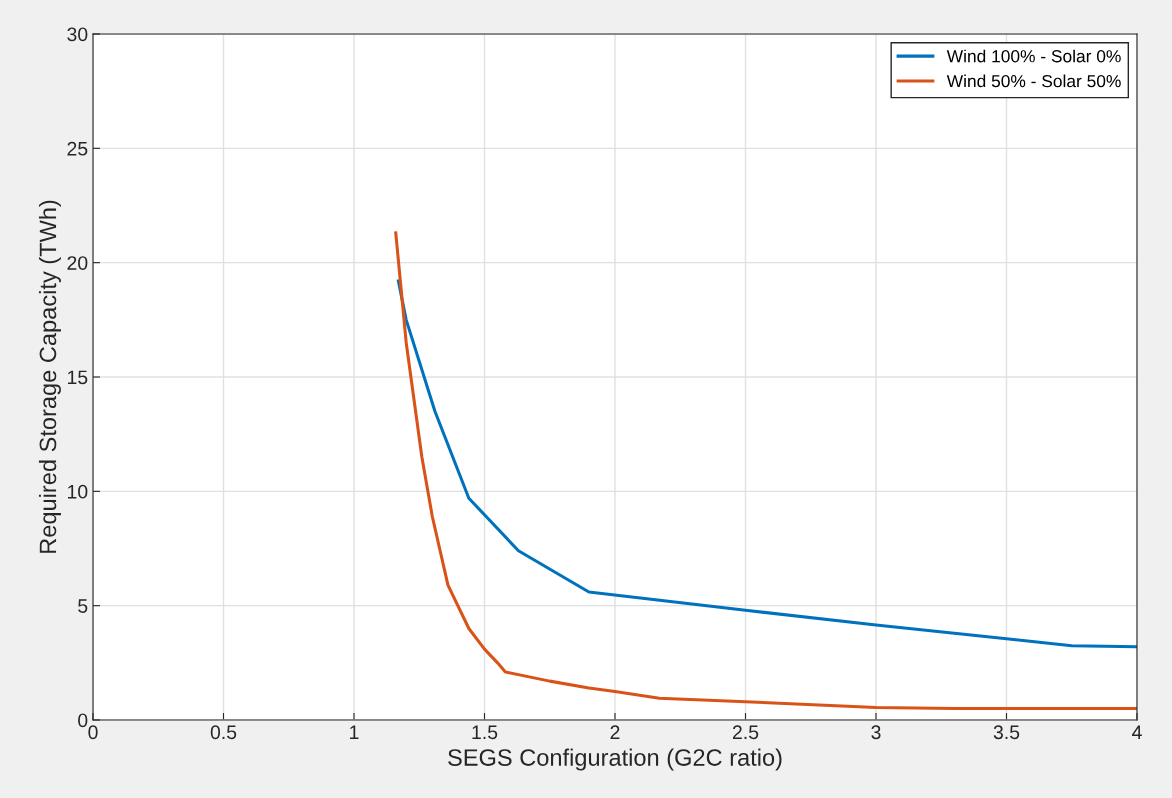  I want to click on y-tick-label: 15, so click(78, 377).